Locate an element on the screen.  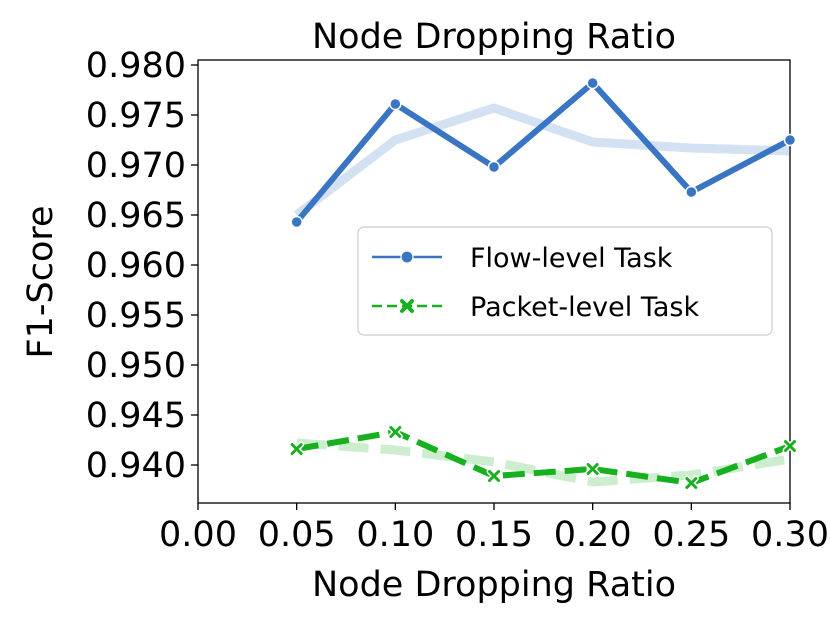
legend: Flow-level Task Packet-level Task is located at coordinates (565, 281).